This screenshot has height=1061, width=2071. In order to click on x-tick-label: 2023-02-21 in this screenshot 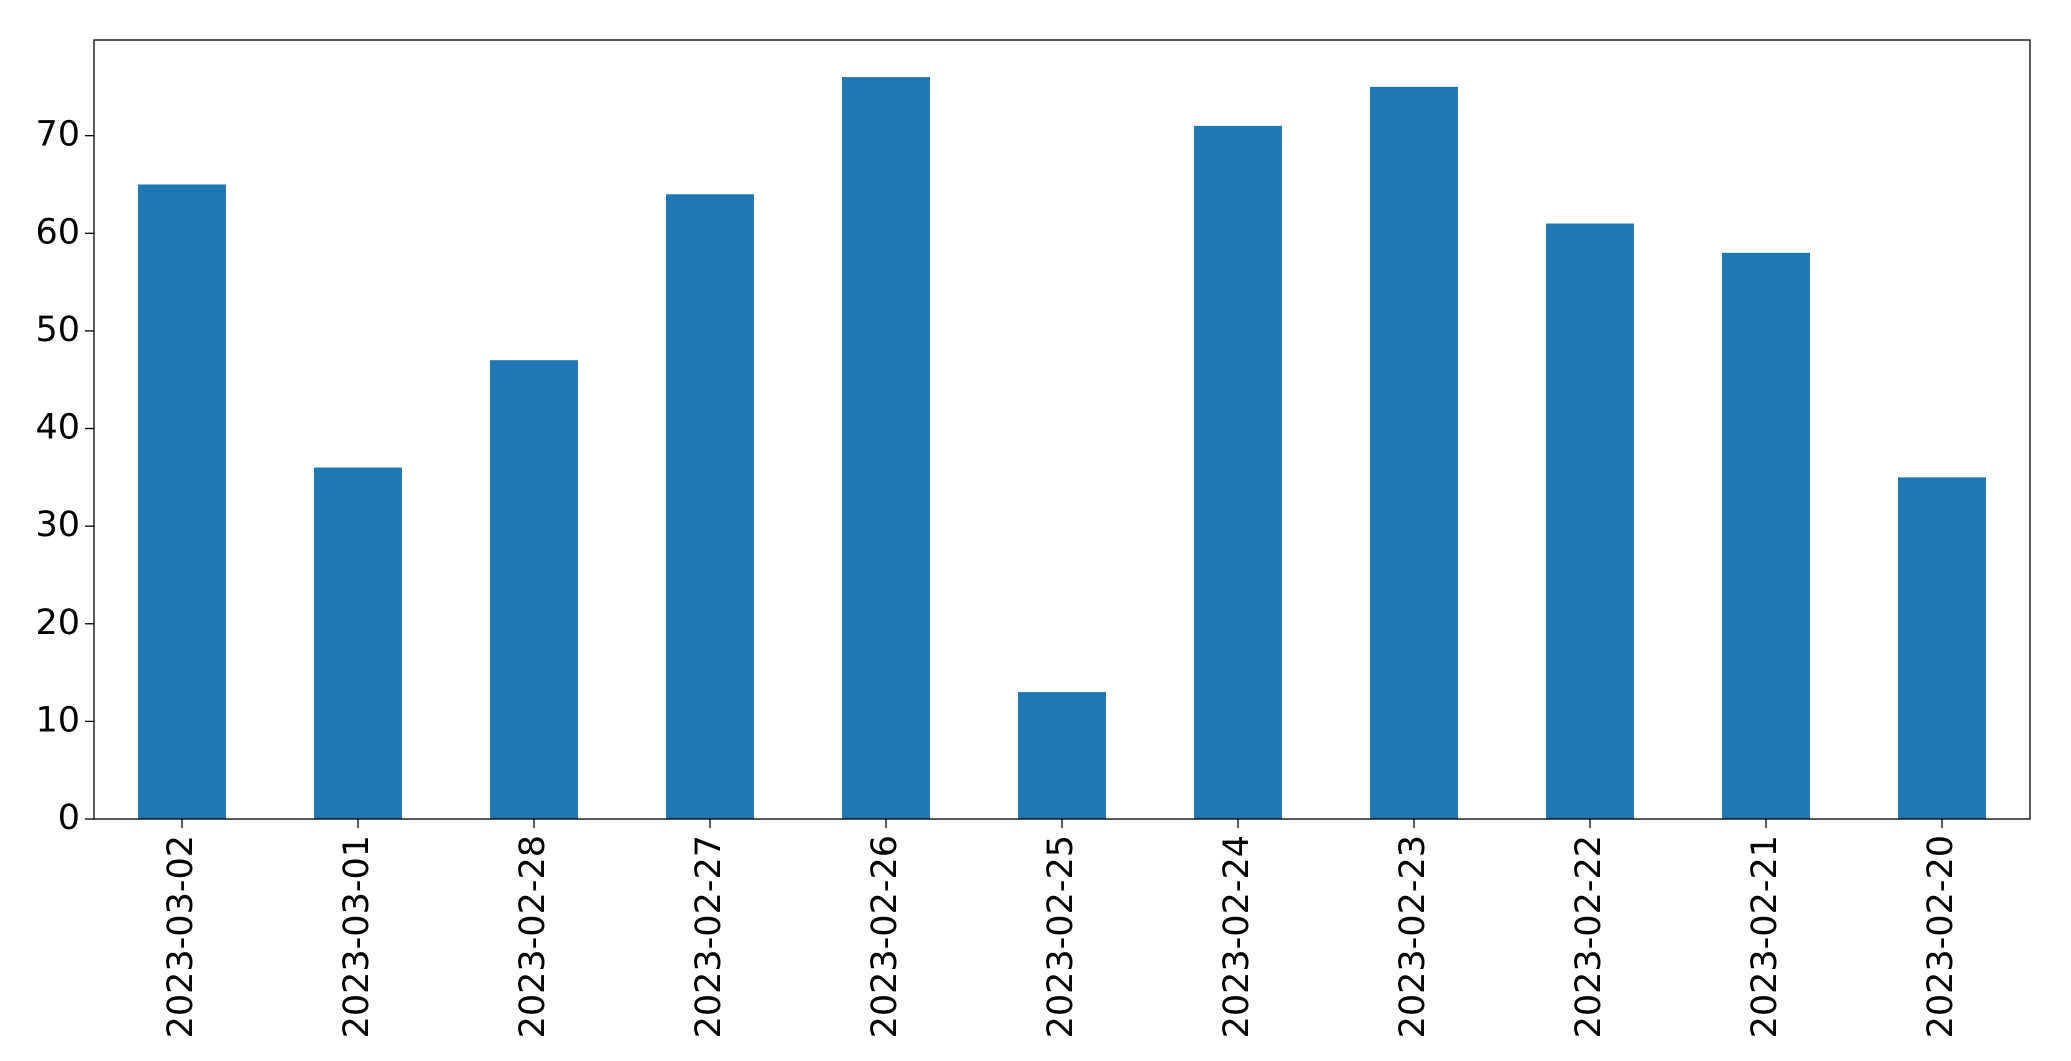, I will do `click(1765, 936)`.